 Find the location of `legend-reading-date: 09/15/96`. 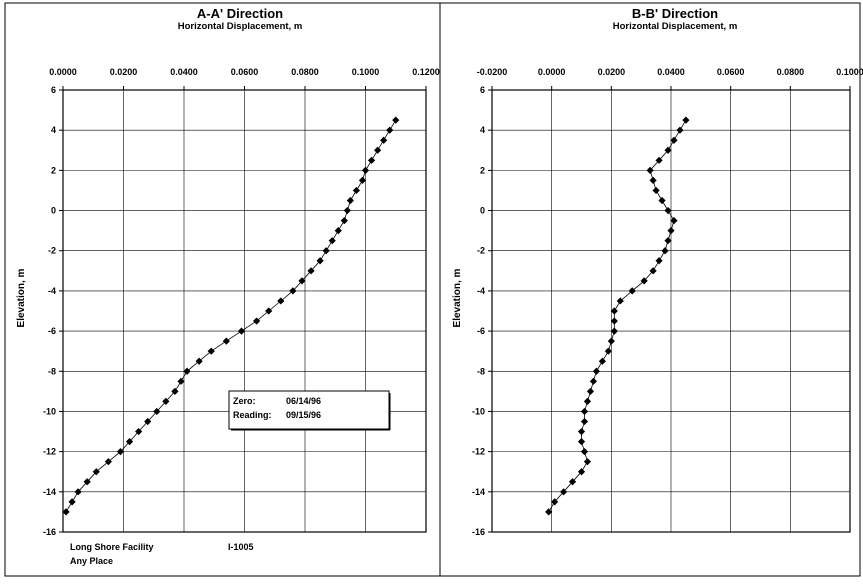

legend-reading-date: 09/15/96 is located at coordinates (303, 415).